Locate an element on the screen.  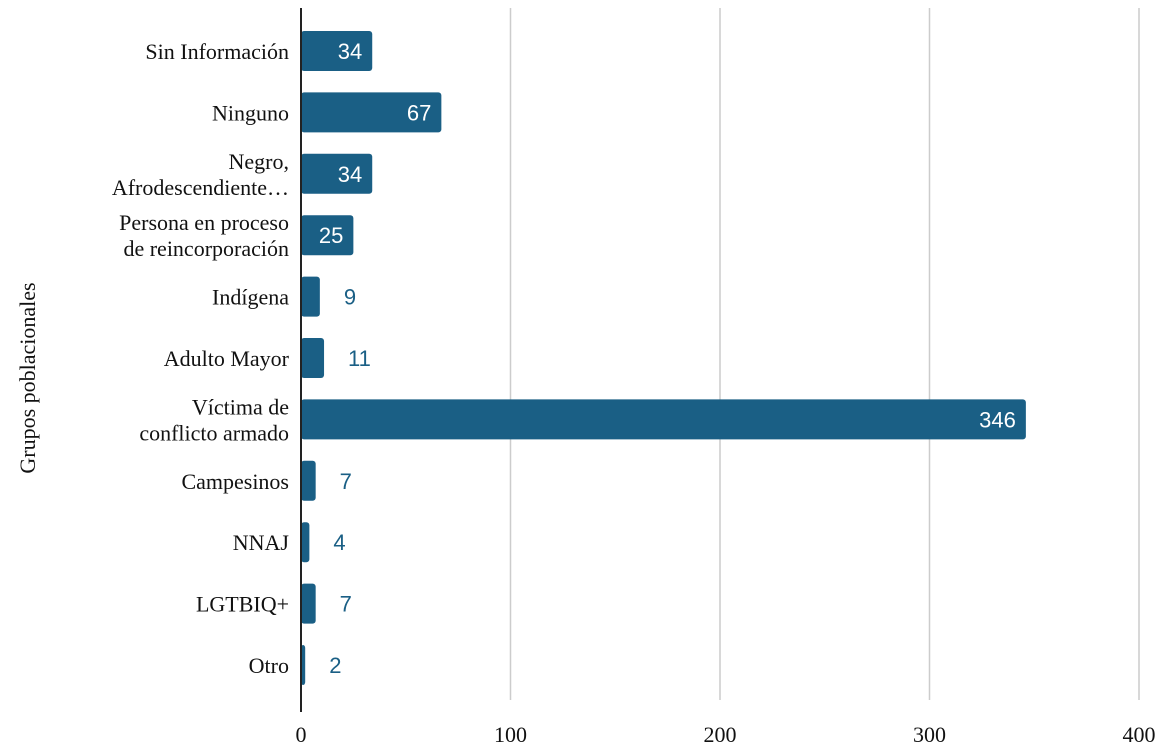
category-label: NNAJ is located at coordinates (261, 542).